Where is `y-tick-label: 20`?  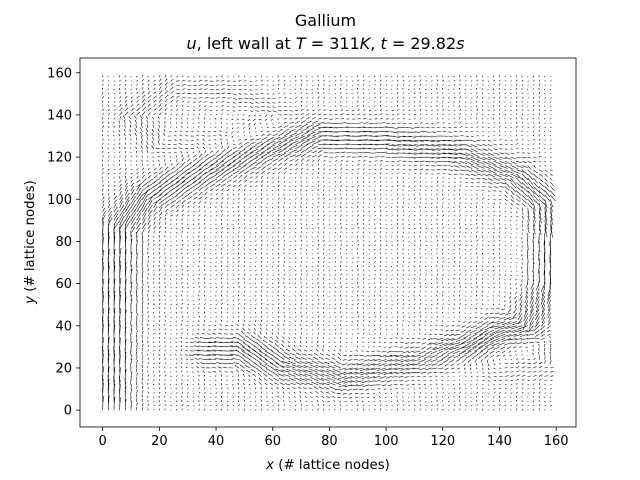
y-tick-label: 20 is located at coordinates (63, 368).